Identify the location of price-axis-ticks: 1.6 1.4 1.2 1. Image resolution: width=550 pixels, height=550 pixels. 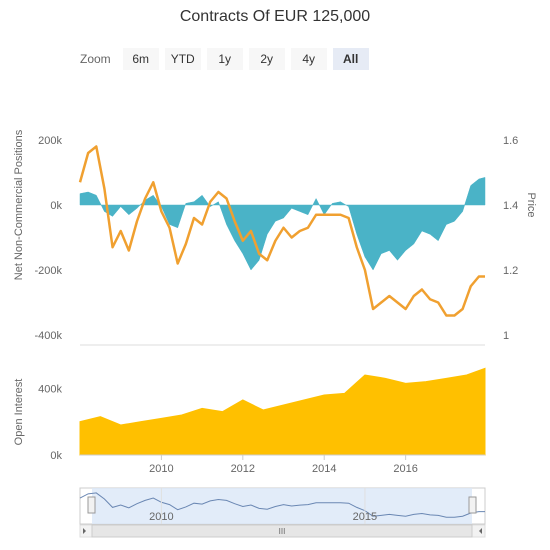
(510, 238).